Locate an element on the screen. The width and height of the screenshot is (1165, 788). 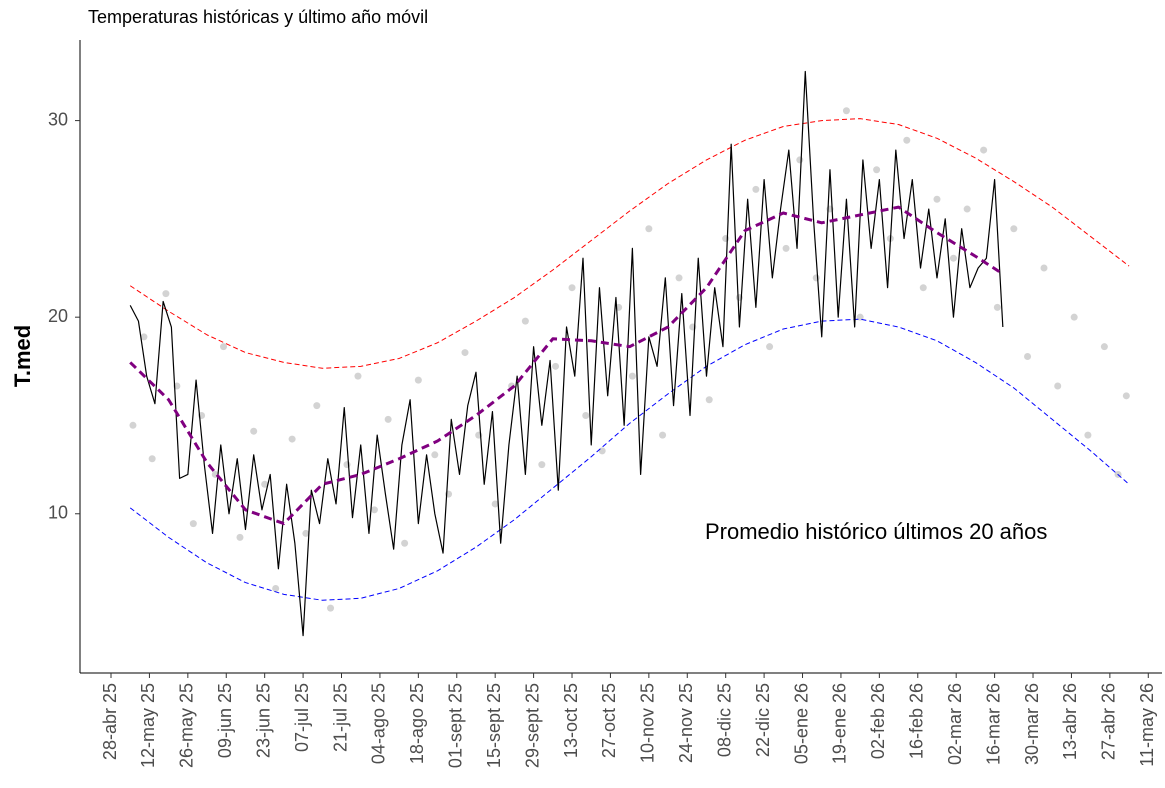
x-tick-label: 27-oct 25 is located at coordinates (609, 720).